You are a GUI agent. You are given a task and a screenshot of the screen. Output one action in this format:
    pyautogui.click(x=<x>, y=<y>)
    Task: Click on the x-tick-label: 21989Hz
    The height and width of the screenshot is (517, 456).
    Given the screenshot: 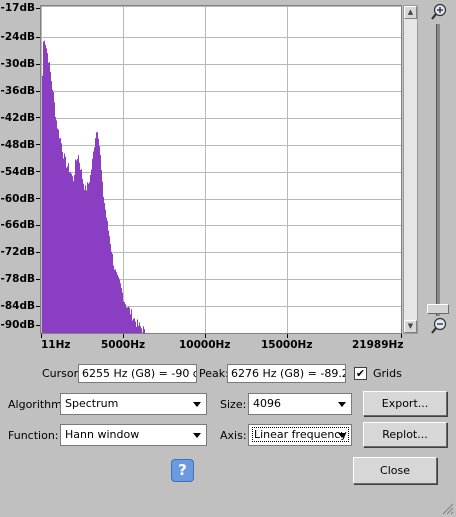 What is the action you would take?
    pyautogui.click(x=378, y=345)
    